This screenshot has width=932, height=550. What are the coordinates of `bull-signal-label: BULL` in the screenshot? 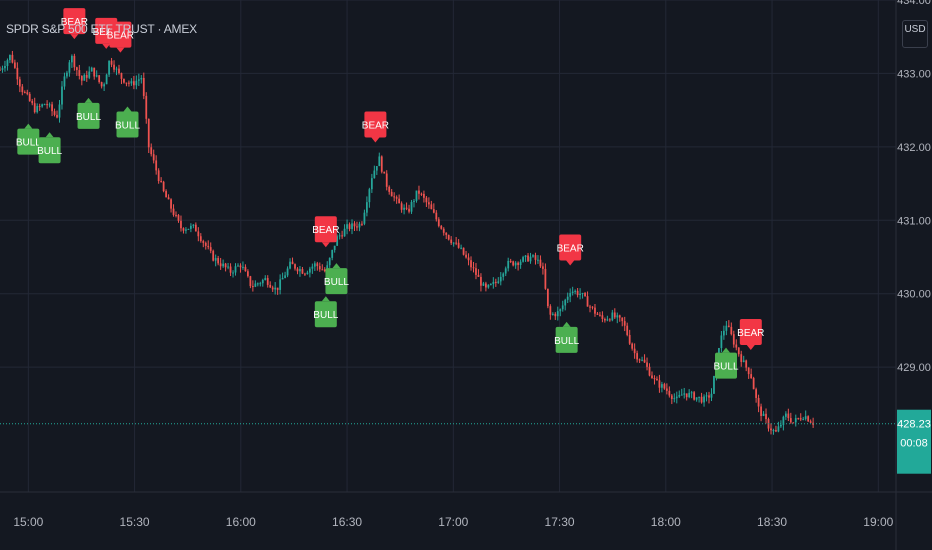 It's located at (88, 113).